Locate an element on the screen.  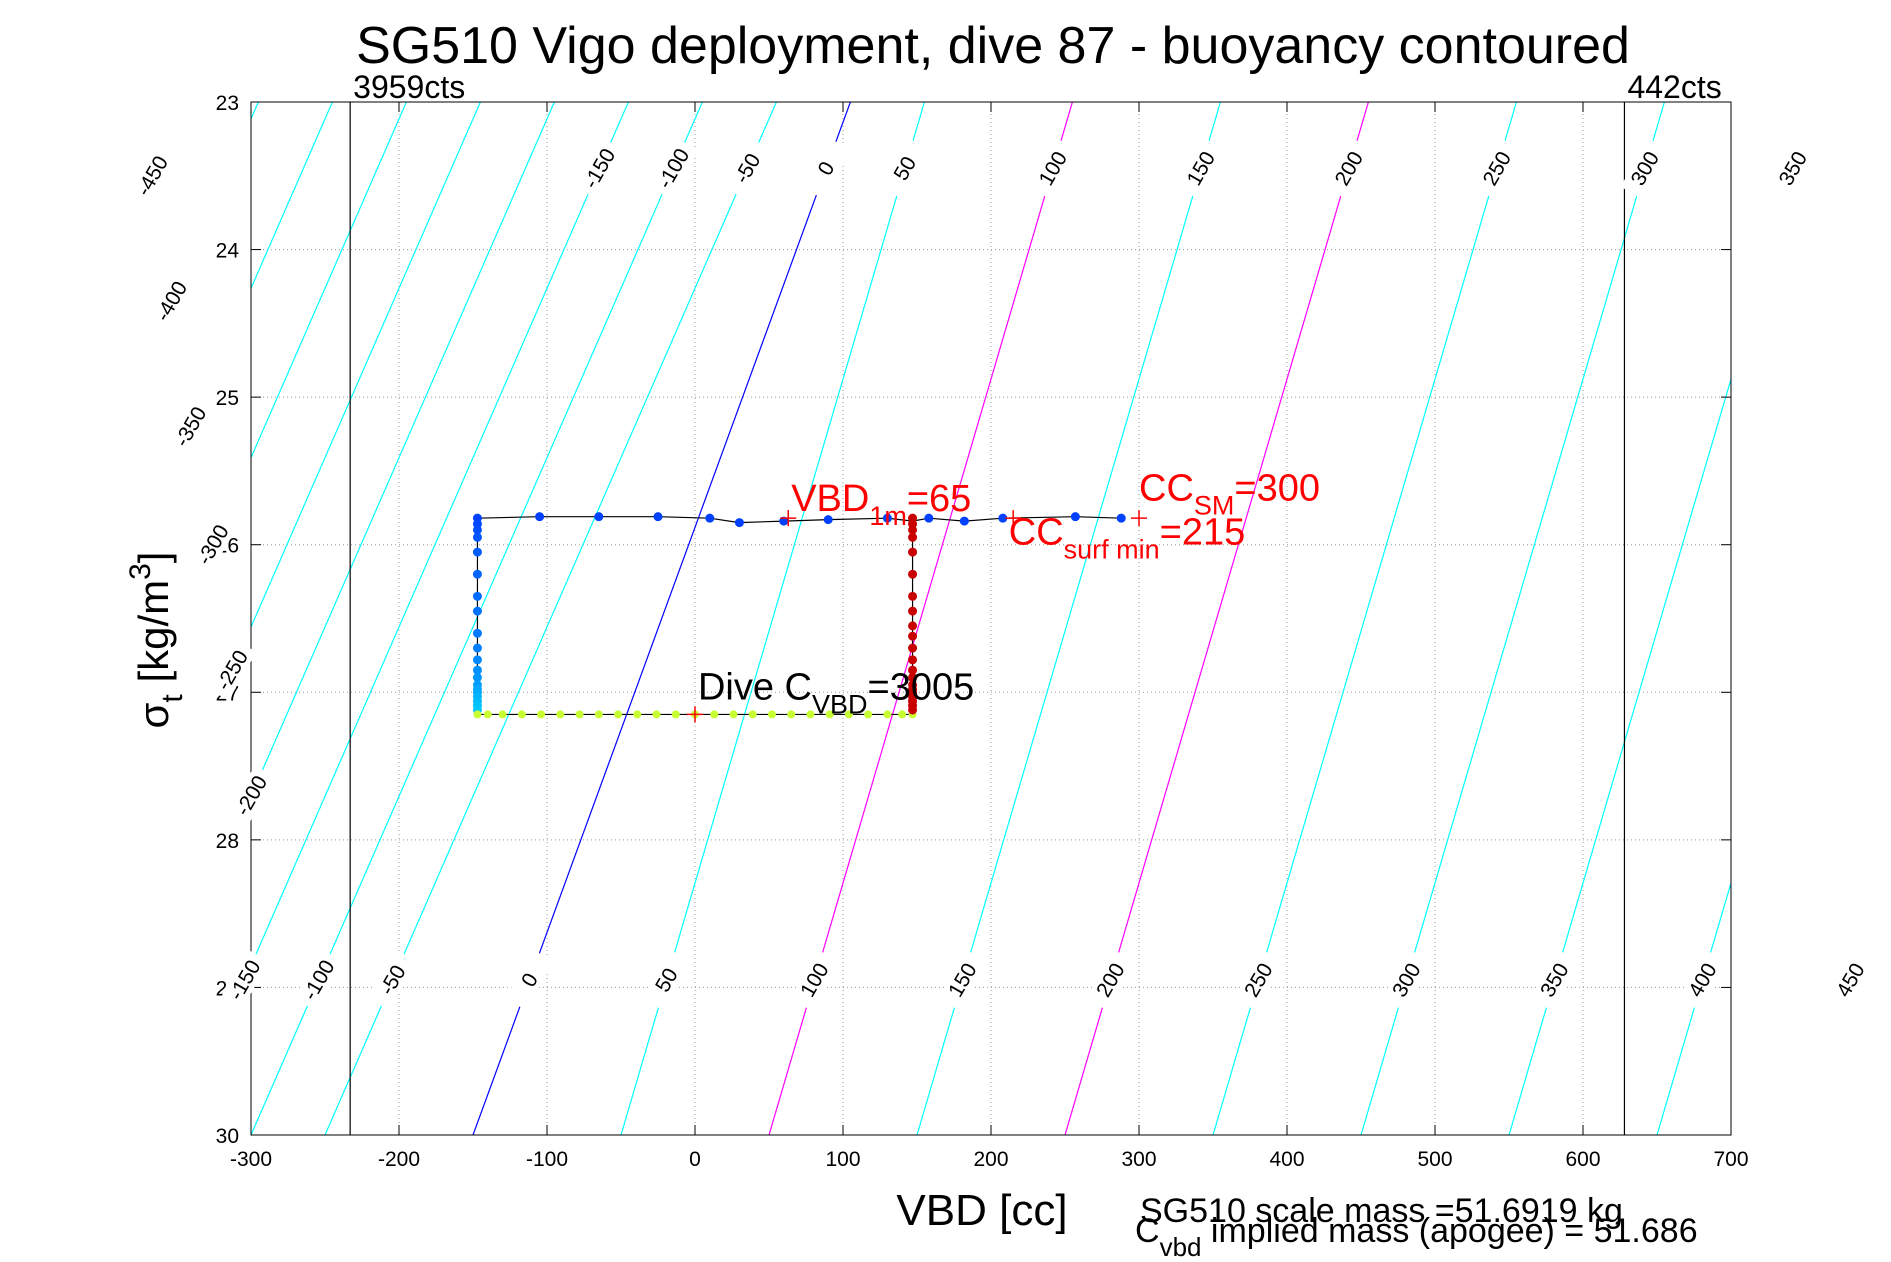
scale-mass-text: SG510 scale mass =51.6919 kg is located at coordinates (1381, 1211).